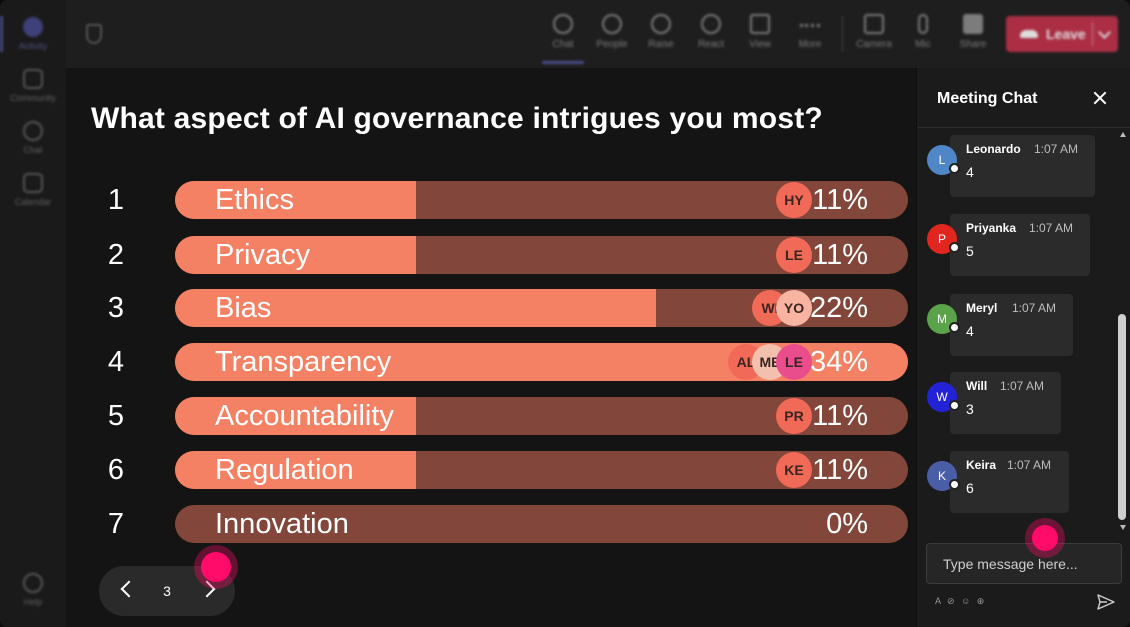  I want to click on chat-header: Meeting Chat, so click(1023, 98).